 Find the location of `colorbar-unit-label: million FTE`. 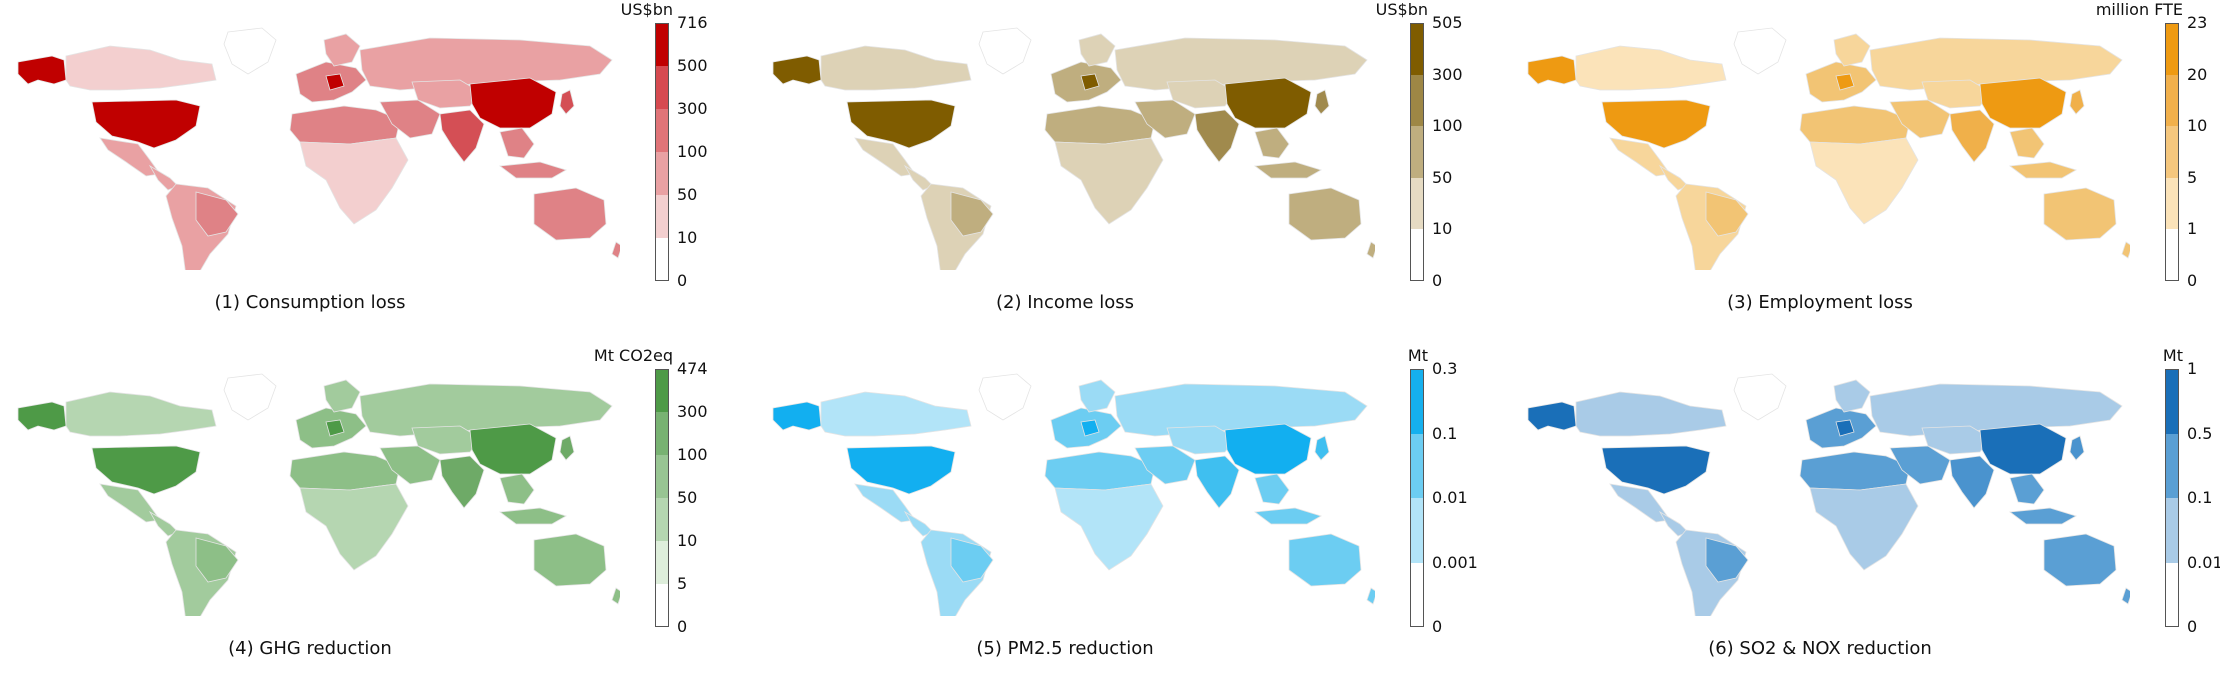

colorbar-unit-label: million FTE is located at coordinates (2139, 9).